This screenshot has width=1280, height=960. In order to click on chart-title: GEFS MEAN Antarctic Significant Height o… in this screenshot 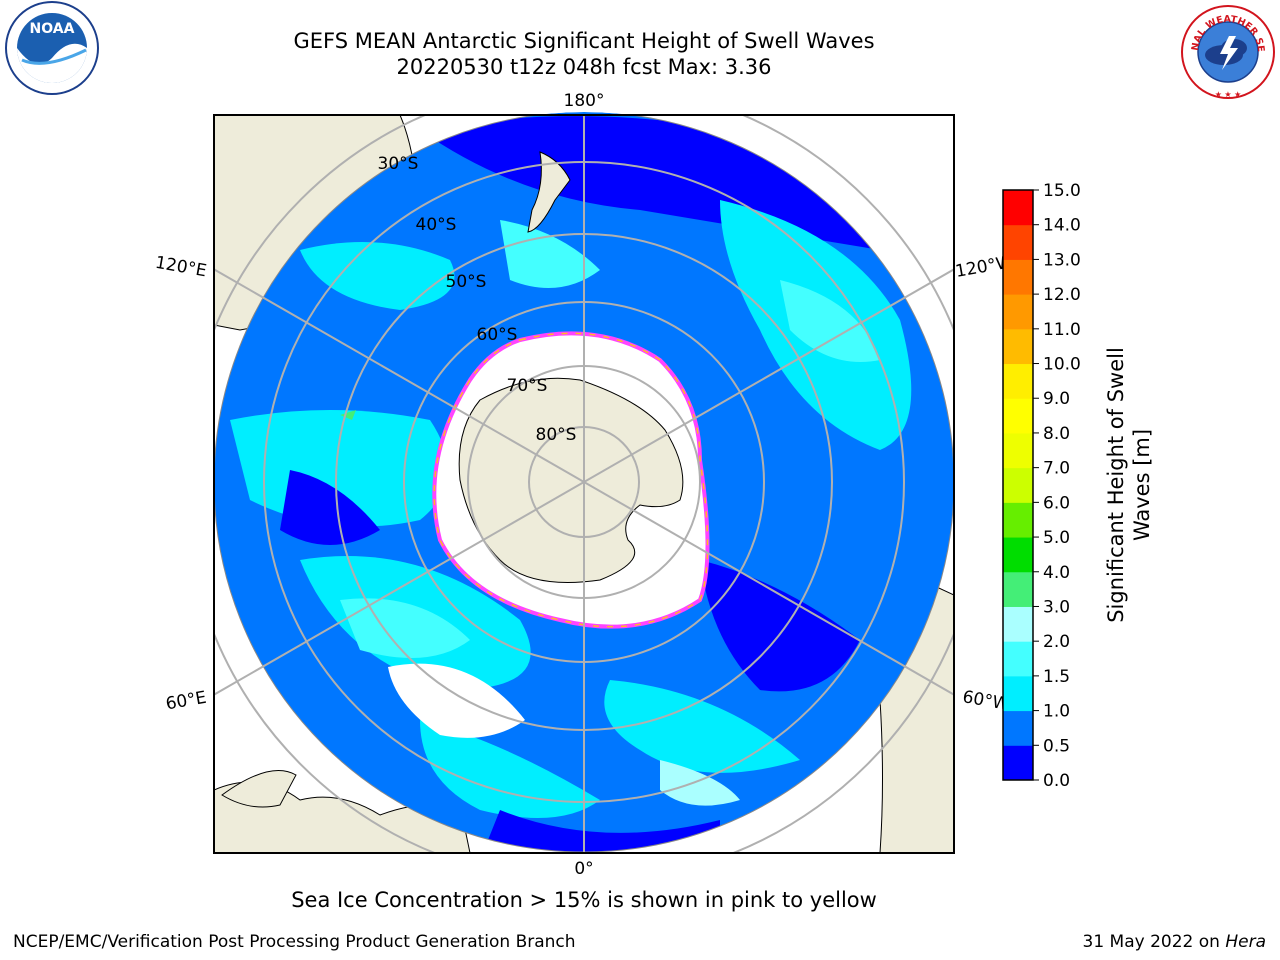, I will do `click(584, 41)`.